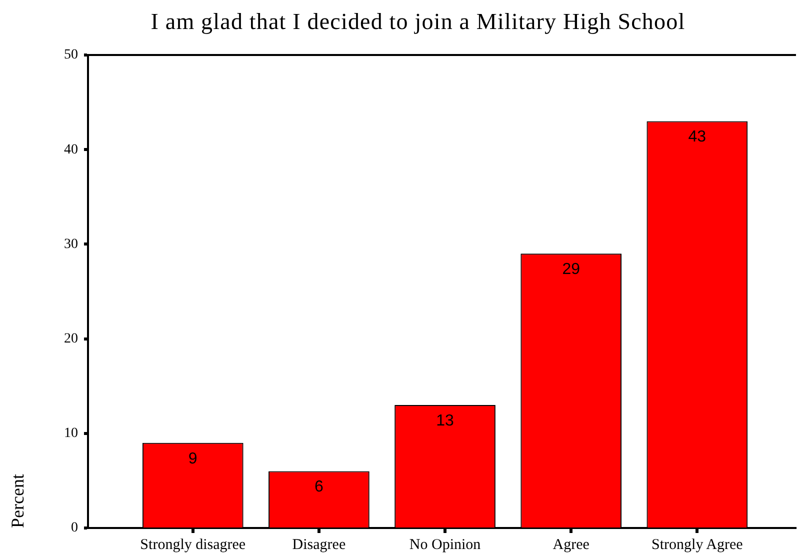 The width and height of the screenshot is (797, 558). Describe the element at coordinates (445, 421) in the screenshot. I see `data-label: 13` at that location.